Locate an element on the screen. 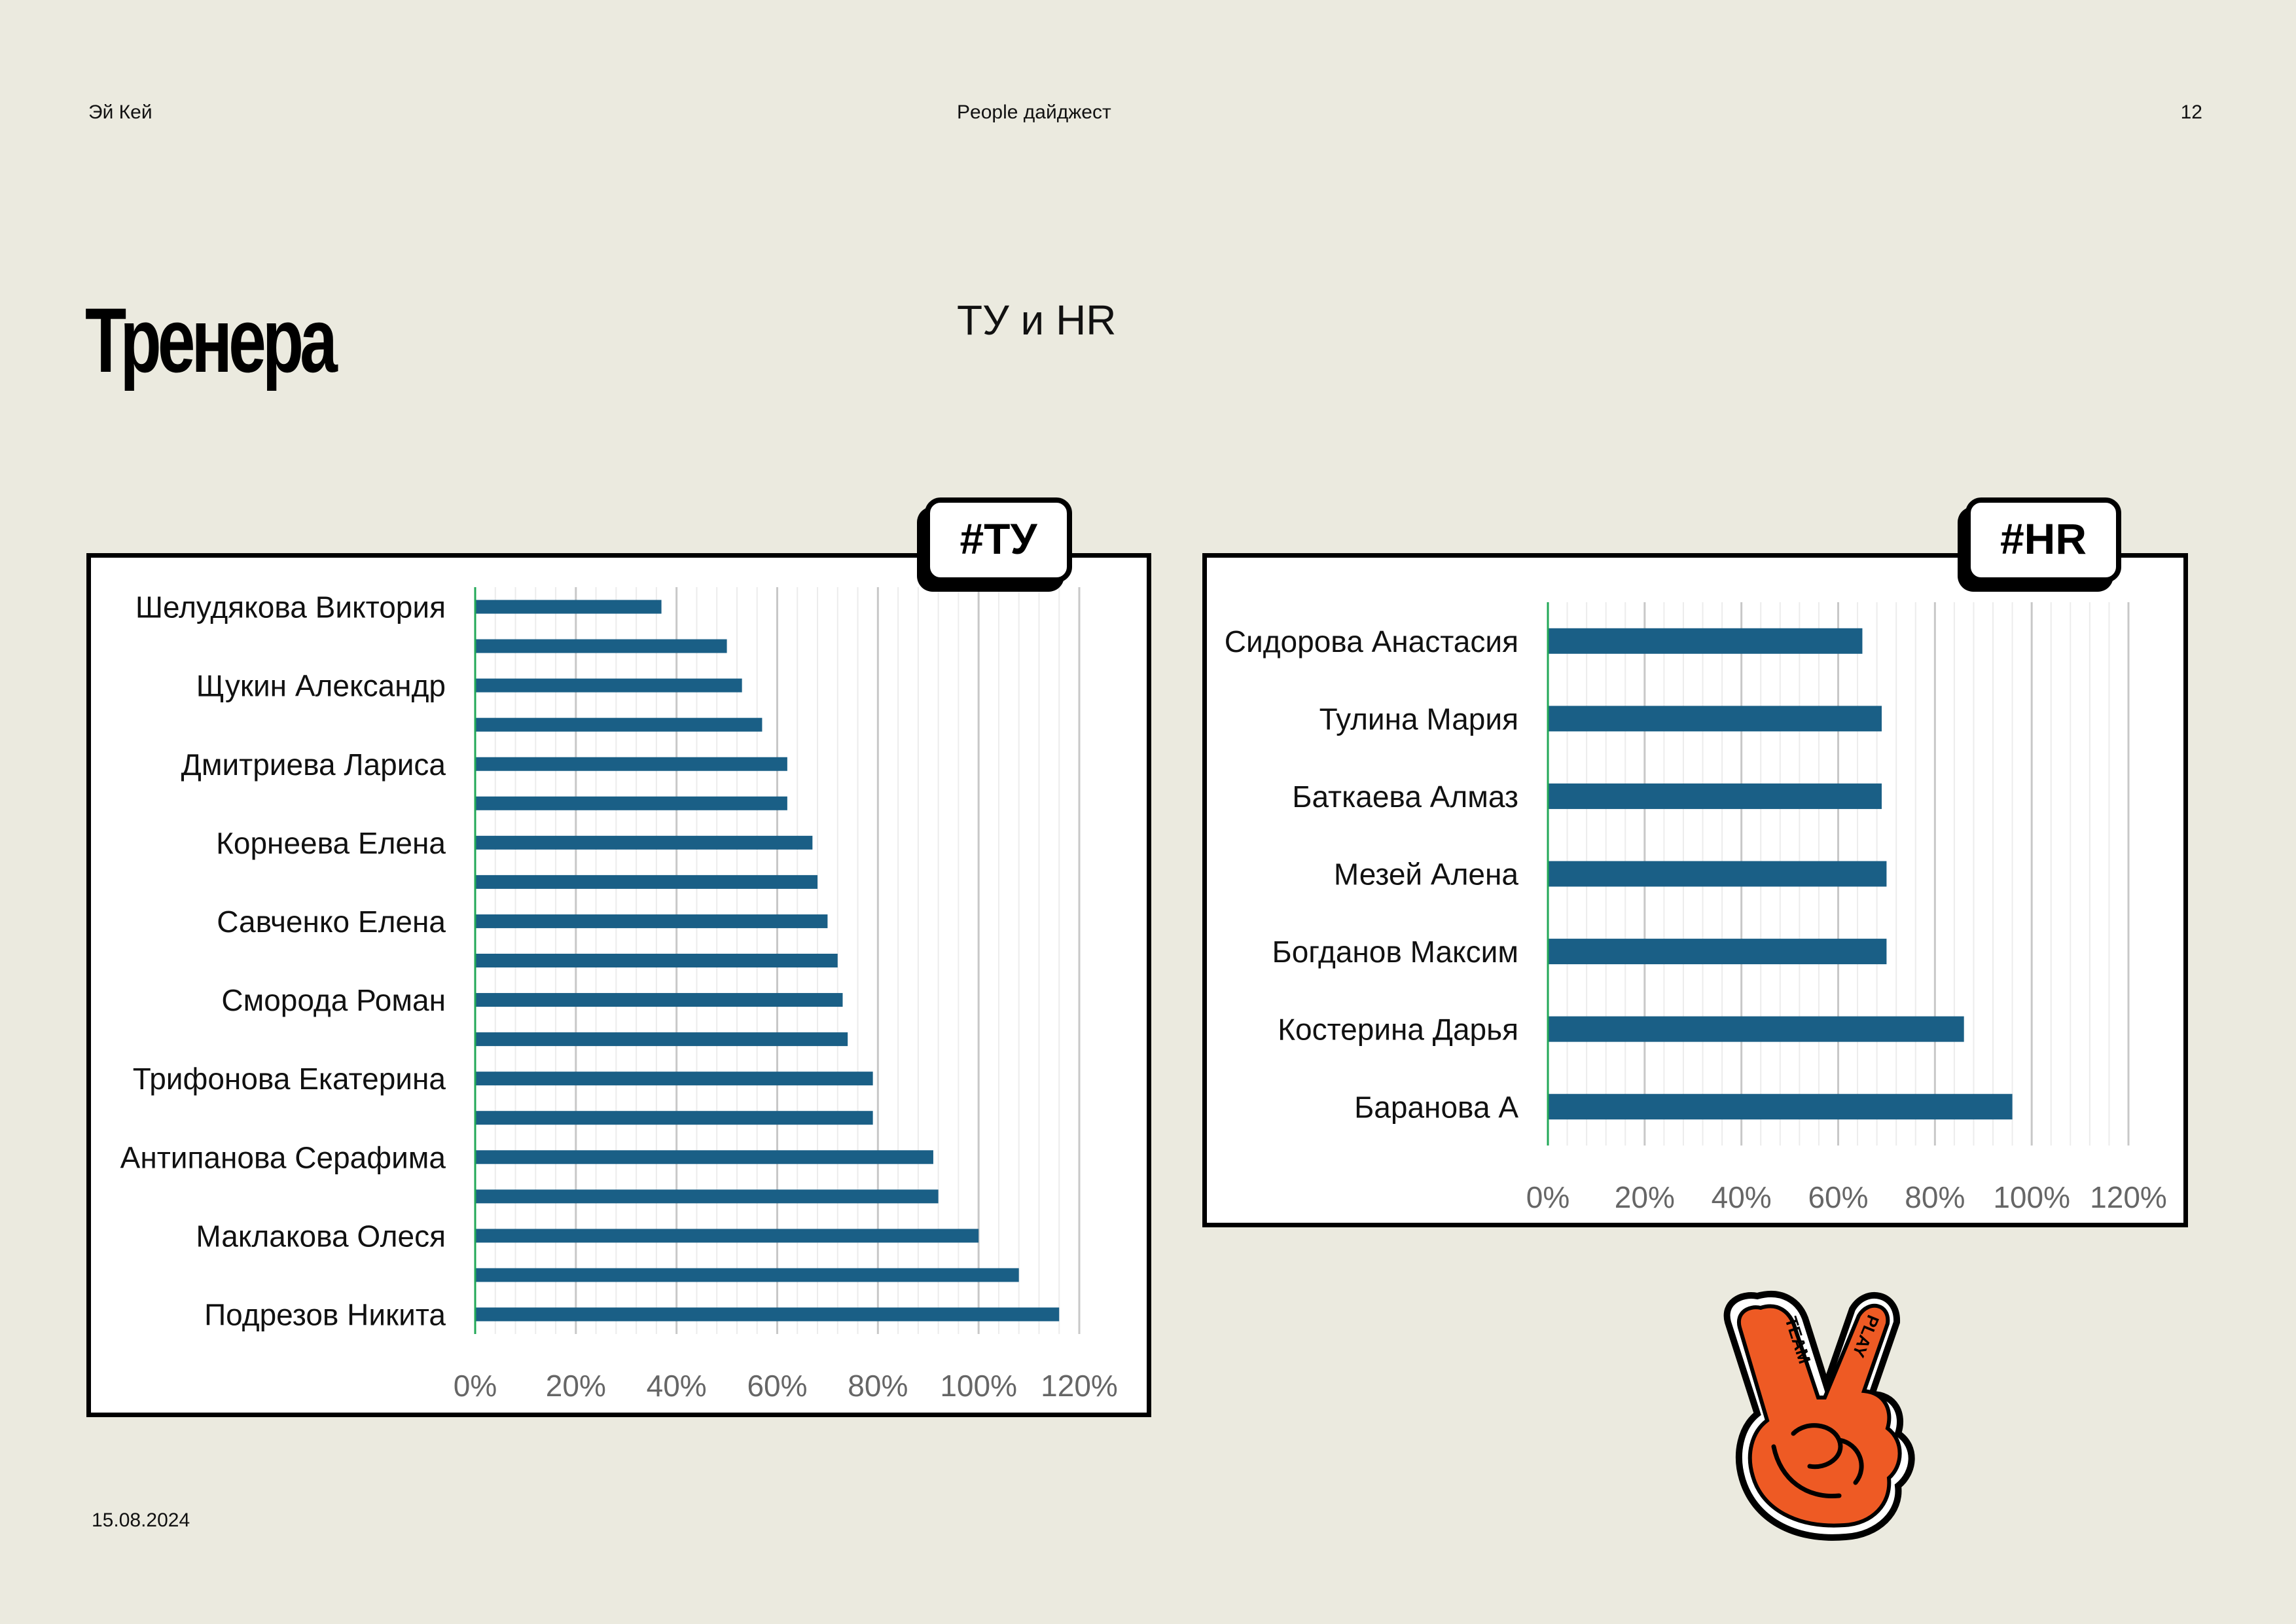 Image resolution: width=2296 pixels, height=1624 pixels. category-label: Щукин Александр is located at coordinates (321, 686).